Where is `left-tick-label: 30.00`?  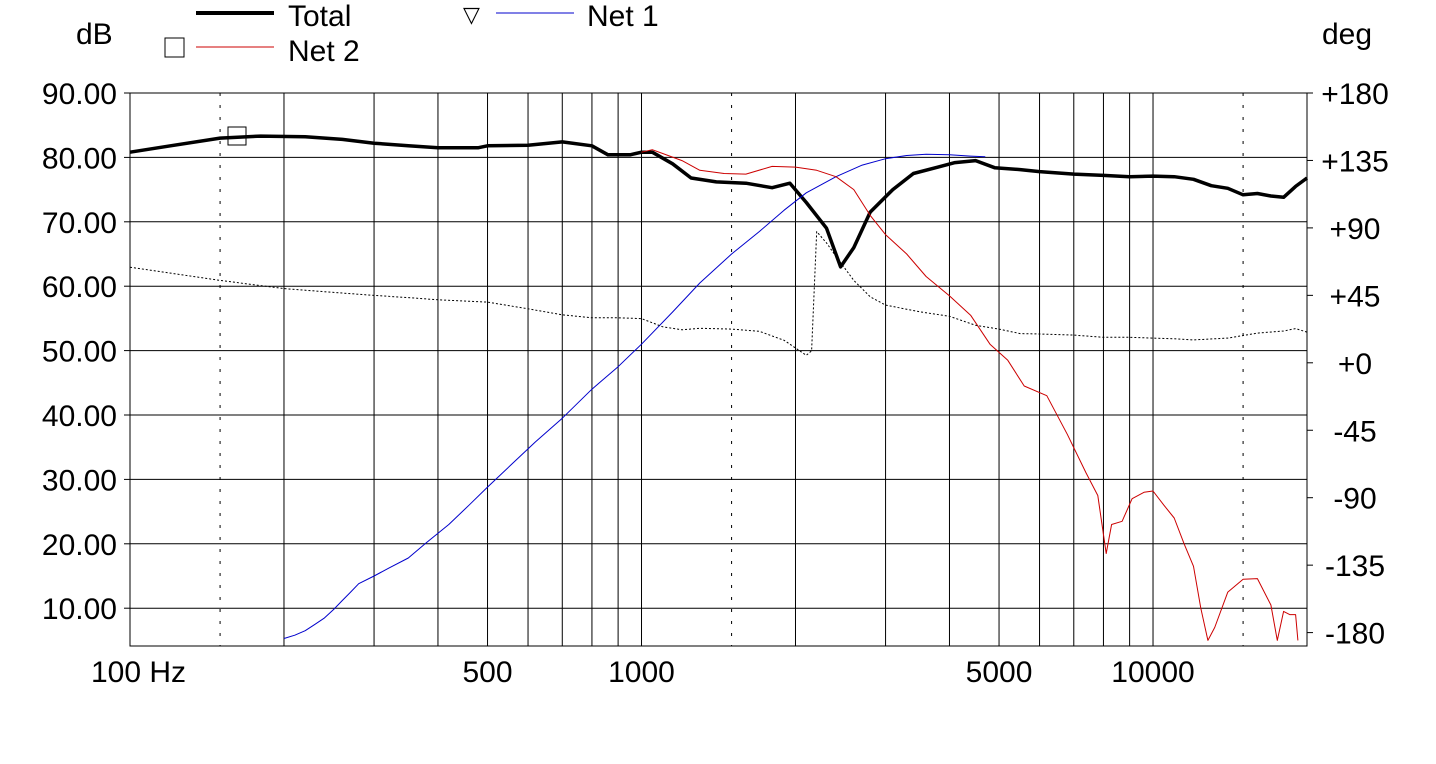 left-tick-label: 30.00 is located at coordinates (79, 480).